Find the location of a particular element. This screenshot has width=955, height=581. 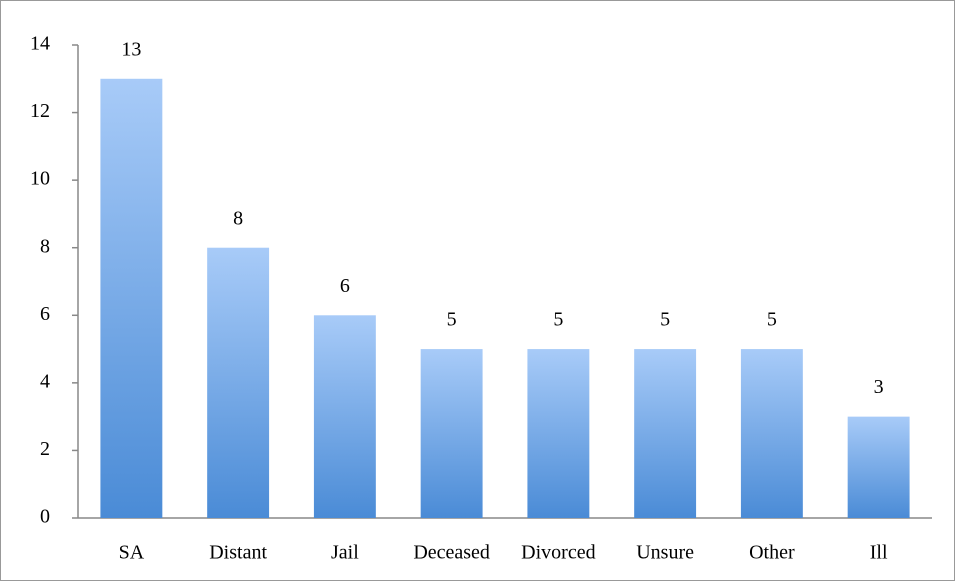

y-tick-label: 8 is located at coordinates (45, 246).